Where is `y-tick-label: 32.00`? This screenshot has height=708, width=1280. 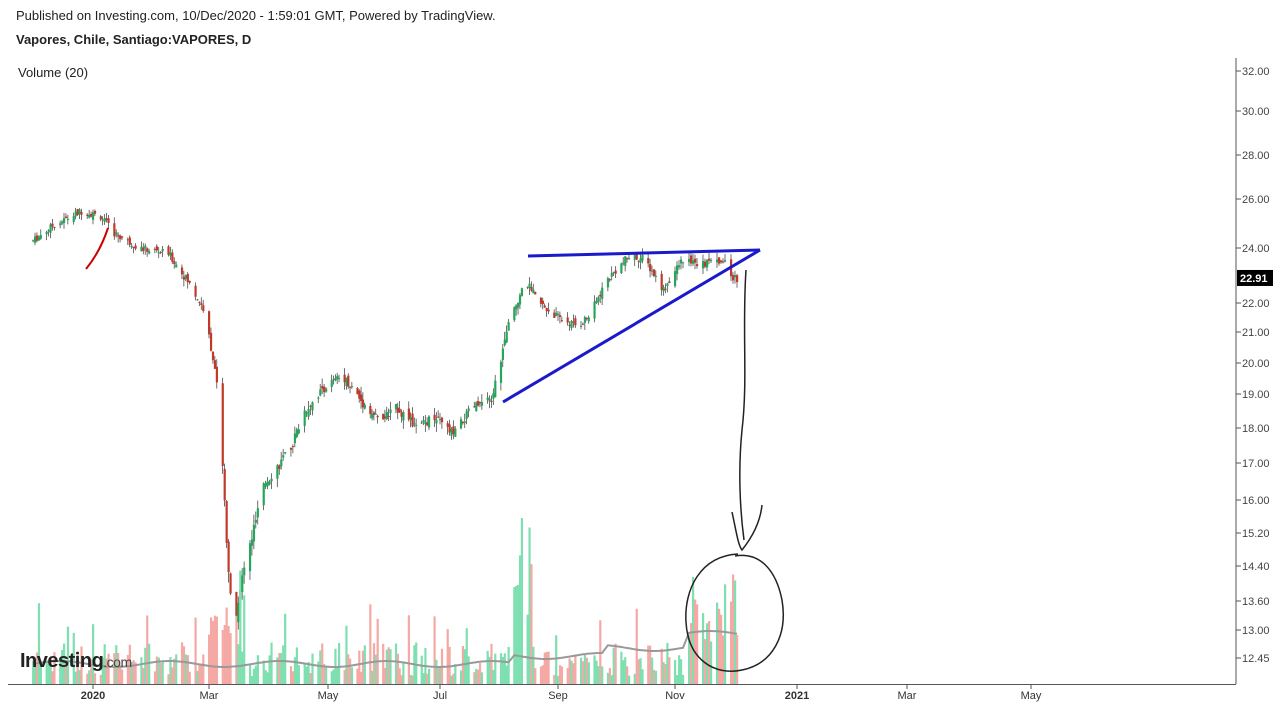
y-tick-label: 32.00 is located at coordinates (1256, 72).